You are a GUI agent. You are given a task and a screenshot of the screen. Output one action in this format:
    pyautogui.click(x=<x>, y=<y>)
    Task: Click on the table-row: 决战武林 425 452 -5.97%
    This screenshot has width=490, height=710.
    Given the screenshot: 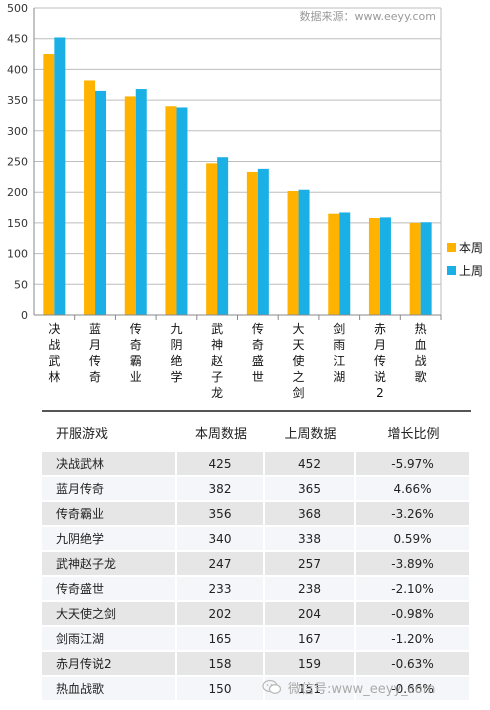 What is the action you would take?
    pyautogui.click(x=256, y=464)
    